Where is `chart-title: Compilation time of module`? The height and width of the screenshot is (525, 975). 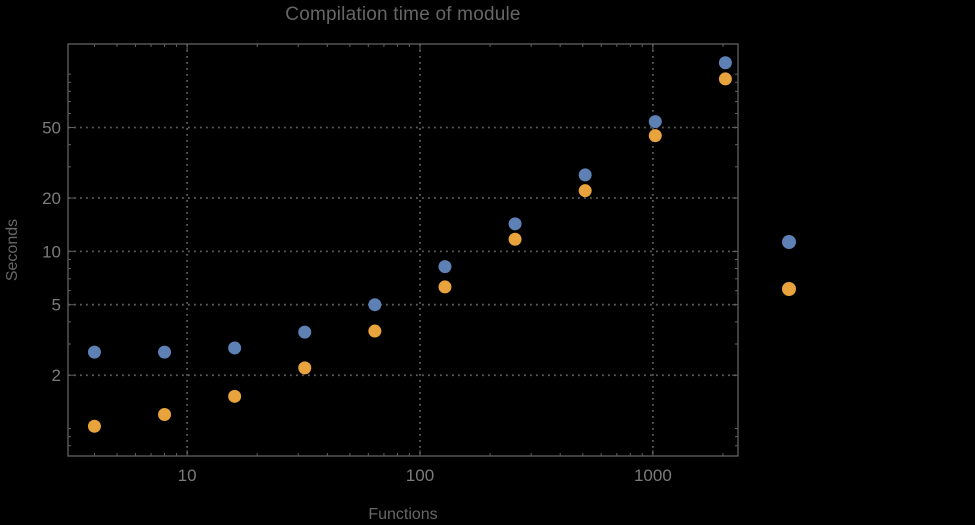 chart-title: Compilation time of module is located at coordinates (403, 14).